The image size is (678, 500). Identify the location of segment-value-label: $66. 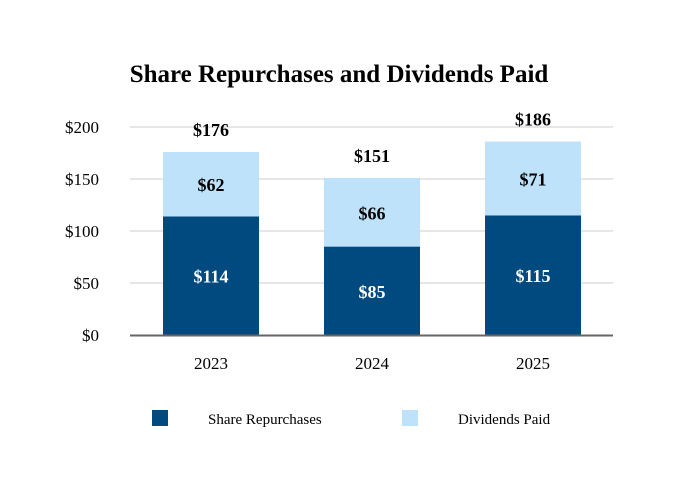
(372, 213).